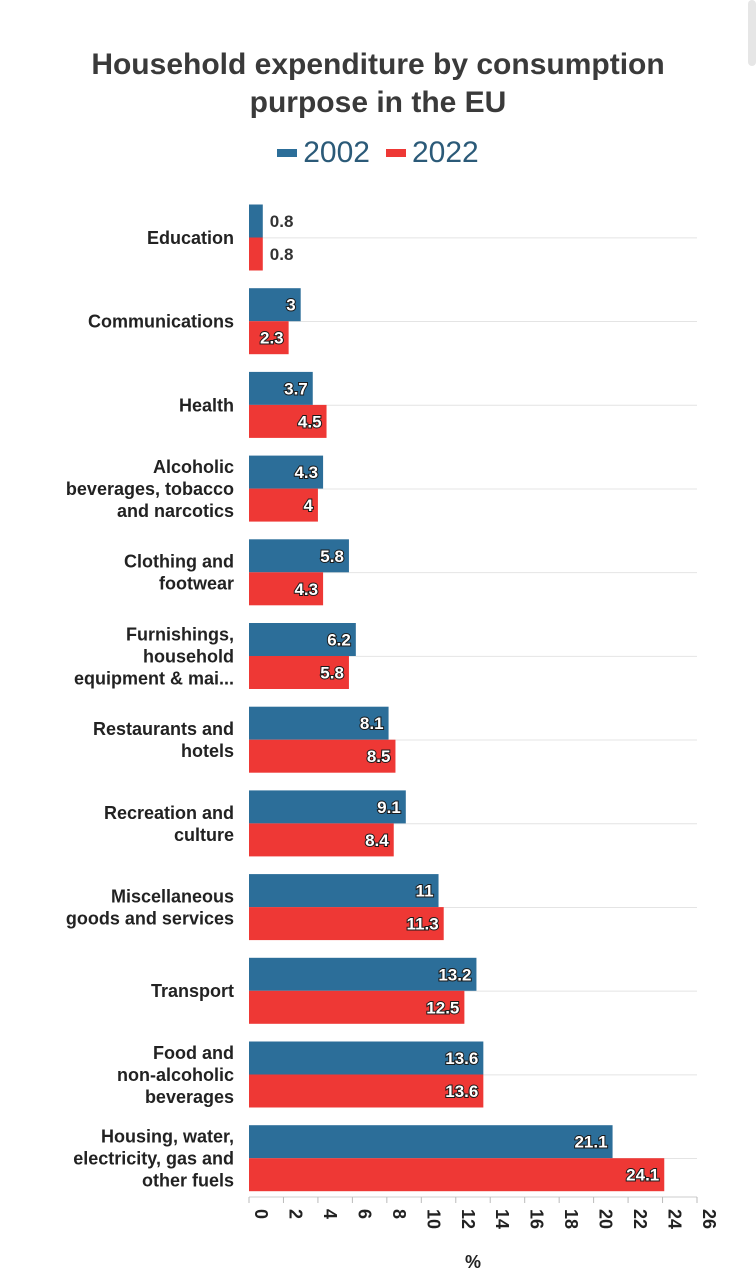 This screenshot has height=1280, width=756. What do you see at coordinates (188, 1181) in the screenshot?
I see `category-label: other fuels` at bounding box center [188, 1181].